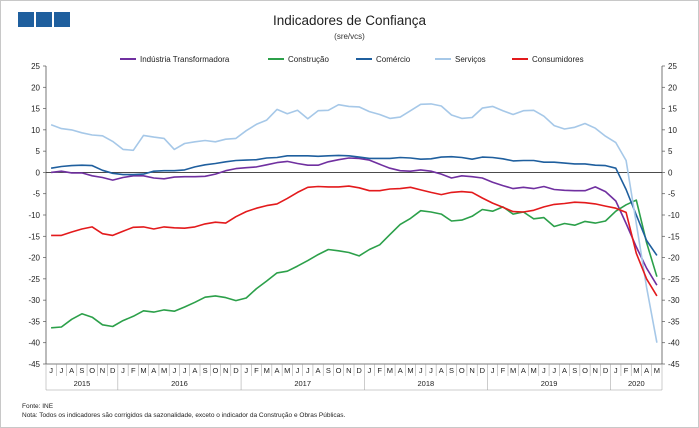 This screenshot has height=428, width=699. I want to click on y-tick-label-right: -25, so click(674, 279).